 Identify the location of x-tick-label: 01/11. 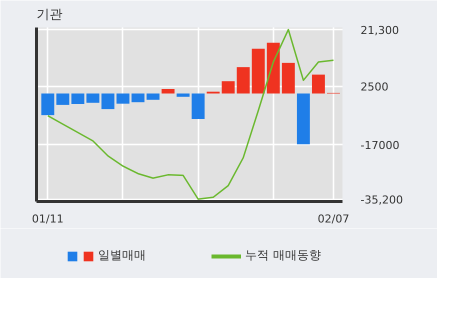
(48, 219).